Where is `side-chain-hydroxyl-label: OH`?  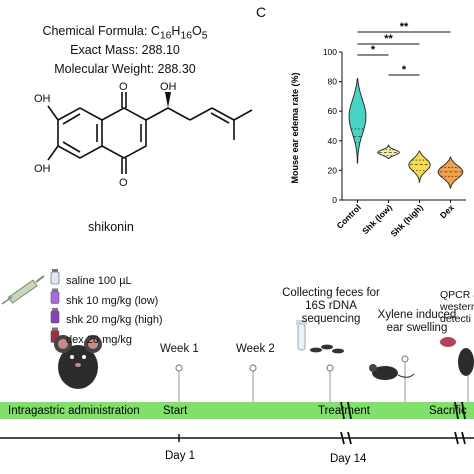 side-chain-hydroxyl-label: OH is located at coordinates (168, 87).